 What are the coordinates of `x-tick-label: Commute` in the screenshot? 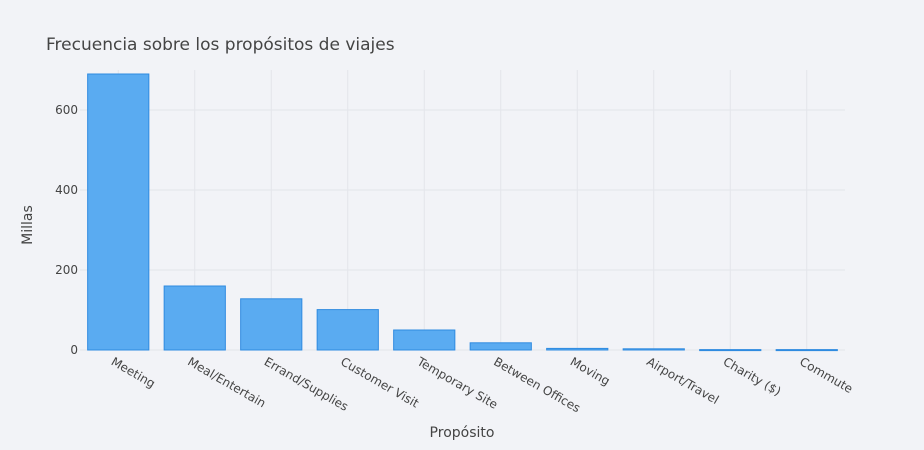 It's located at (826, 375).